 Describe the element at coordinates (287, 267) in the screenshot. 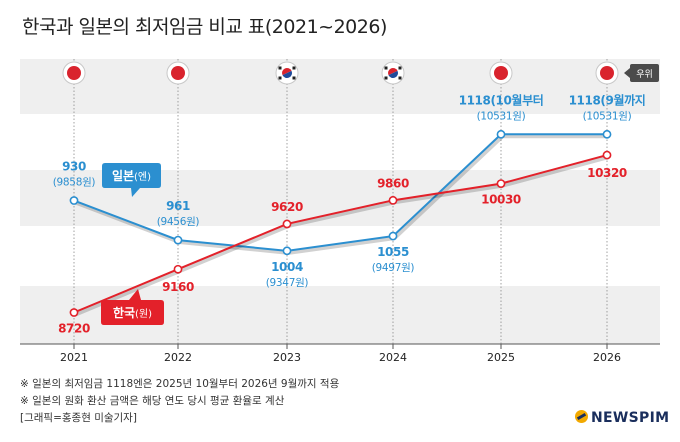

I see `japan-value-2023: 1004` at that location.